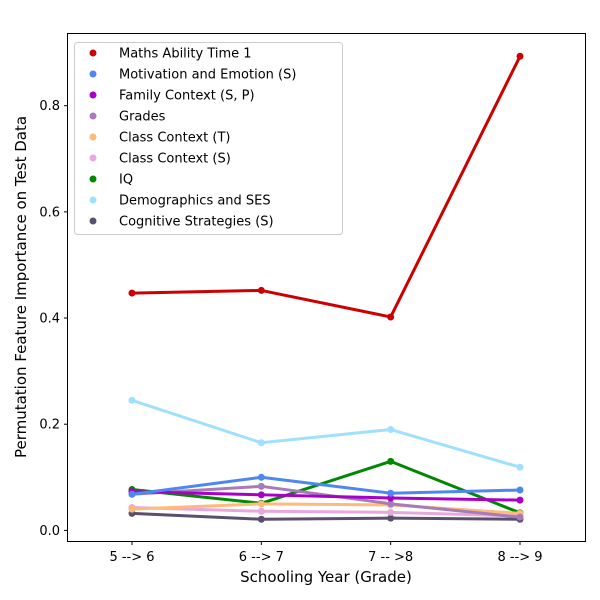 The width and height of the screenshot is (600, 600). I want to click on y-tick-label: 0.8, so click(49, 106).